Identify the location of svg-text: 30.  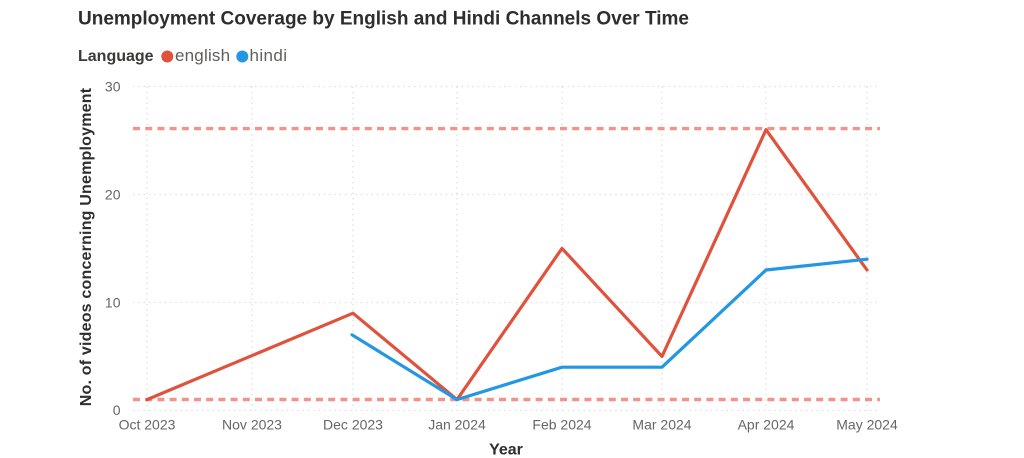
(113, 86).